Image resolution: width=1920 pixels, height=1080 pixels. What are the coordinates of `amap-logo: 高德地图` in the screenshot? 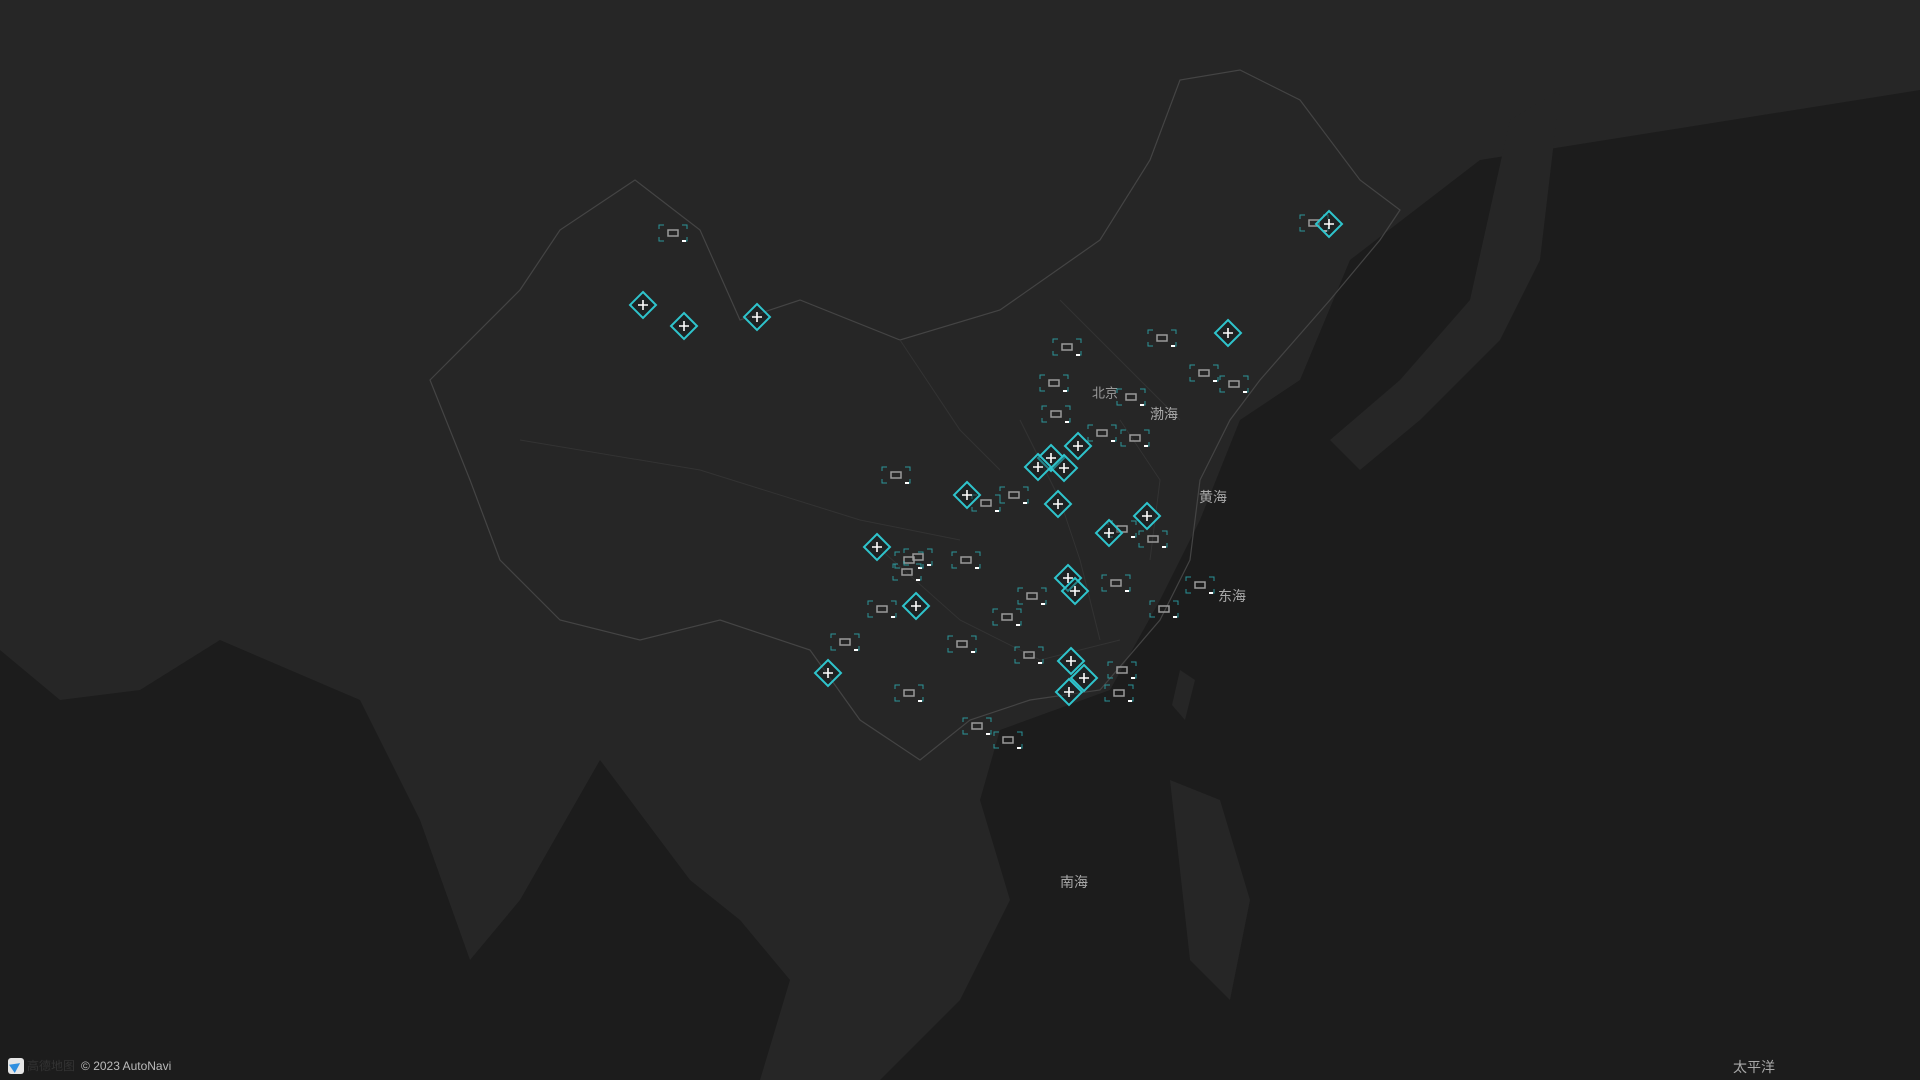 It's located at (41, 1065).